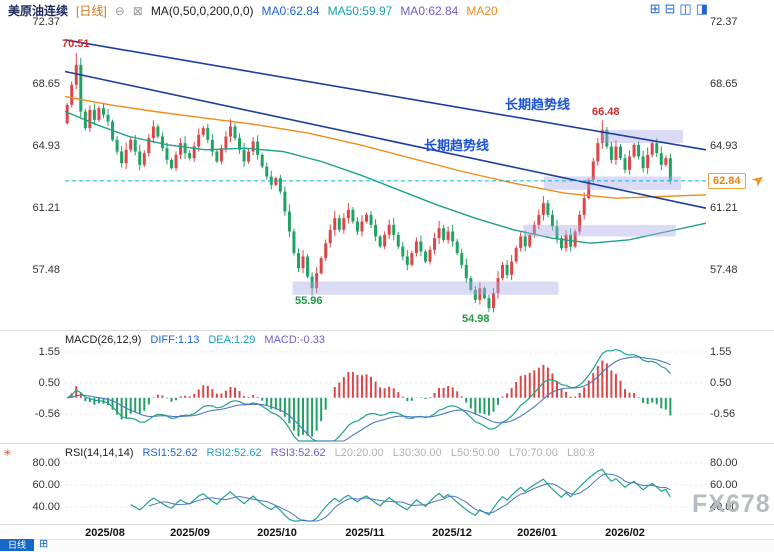 The width and height of the screenshot is (774, 552). I want to click on rsi3-label: RSI3:52.62, so click(298, 453).